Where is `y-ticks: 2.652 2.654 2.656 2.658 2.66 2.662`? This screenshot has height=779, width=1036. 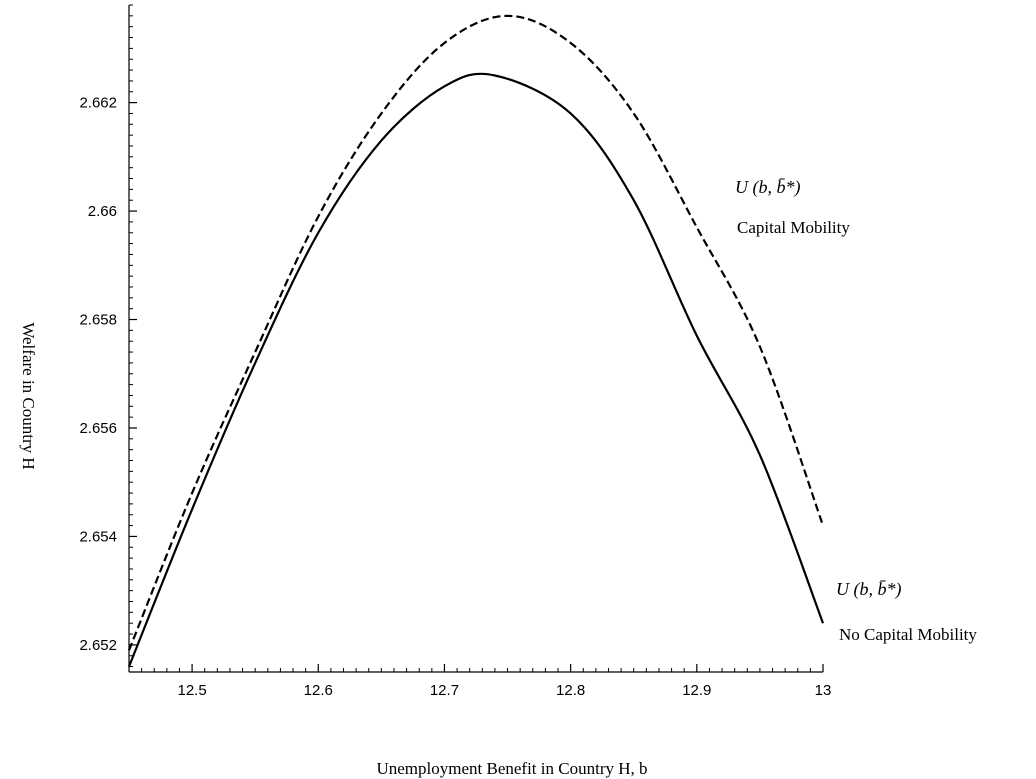 y-ticks: 2.652 2.654 2.656 2.658 2.66 2.662 is located at coordinates (108, 336).